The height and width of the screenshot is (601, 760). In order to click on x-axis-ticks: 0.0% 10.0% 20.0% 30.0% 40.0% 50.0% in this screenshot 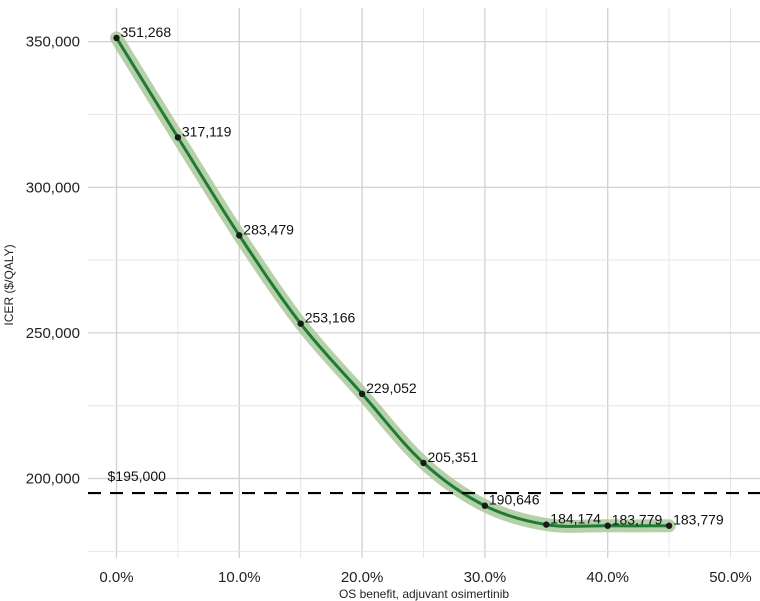, I will do `click(425, 577)`.